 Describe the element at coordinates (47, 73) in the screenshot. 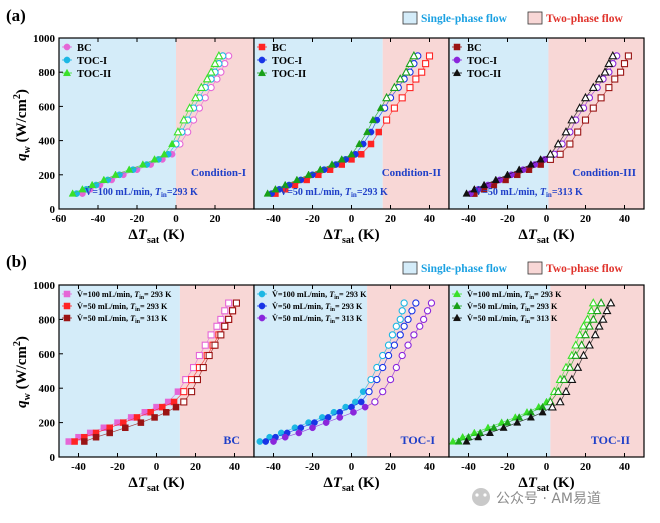

I see `y-tick-label: 800` at that location.